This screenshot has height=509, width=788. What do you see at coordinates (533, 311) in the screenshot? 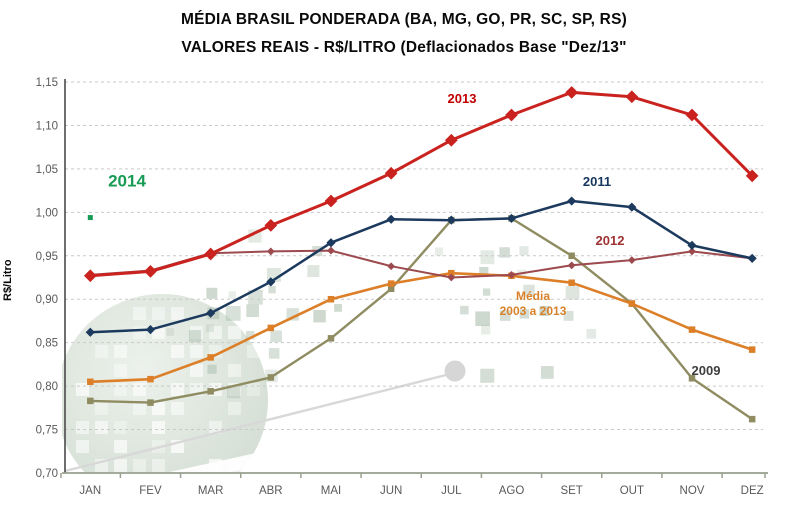
I see `series-label-media-line2: 2003 a 2013` at bounding box center [533, 311].